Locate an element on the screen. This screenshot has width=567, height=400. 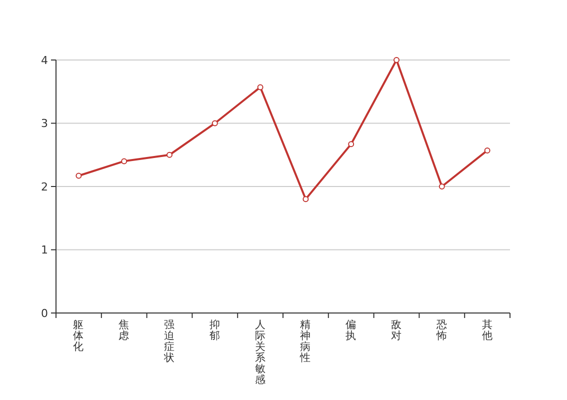
x-tick-label: 偏执 is located at coordinates (351, 330).